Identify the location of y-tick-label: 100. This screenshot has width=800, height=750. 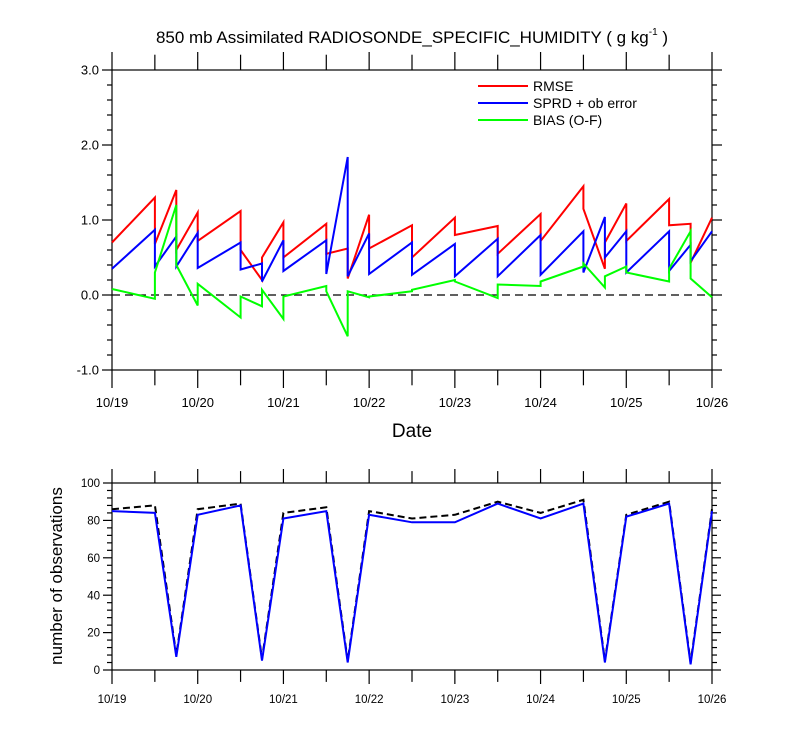
(90, 484).